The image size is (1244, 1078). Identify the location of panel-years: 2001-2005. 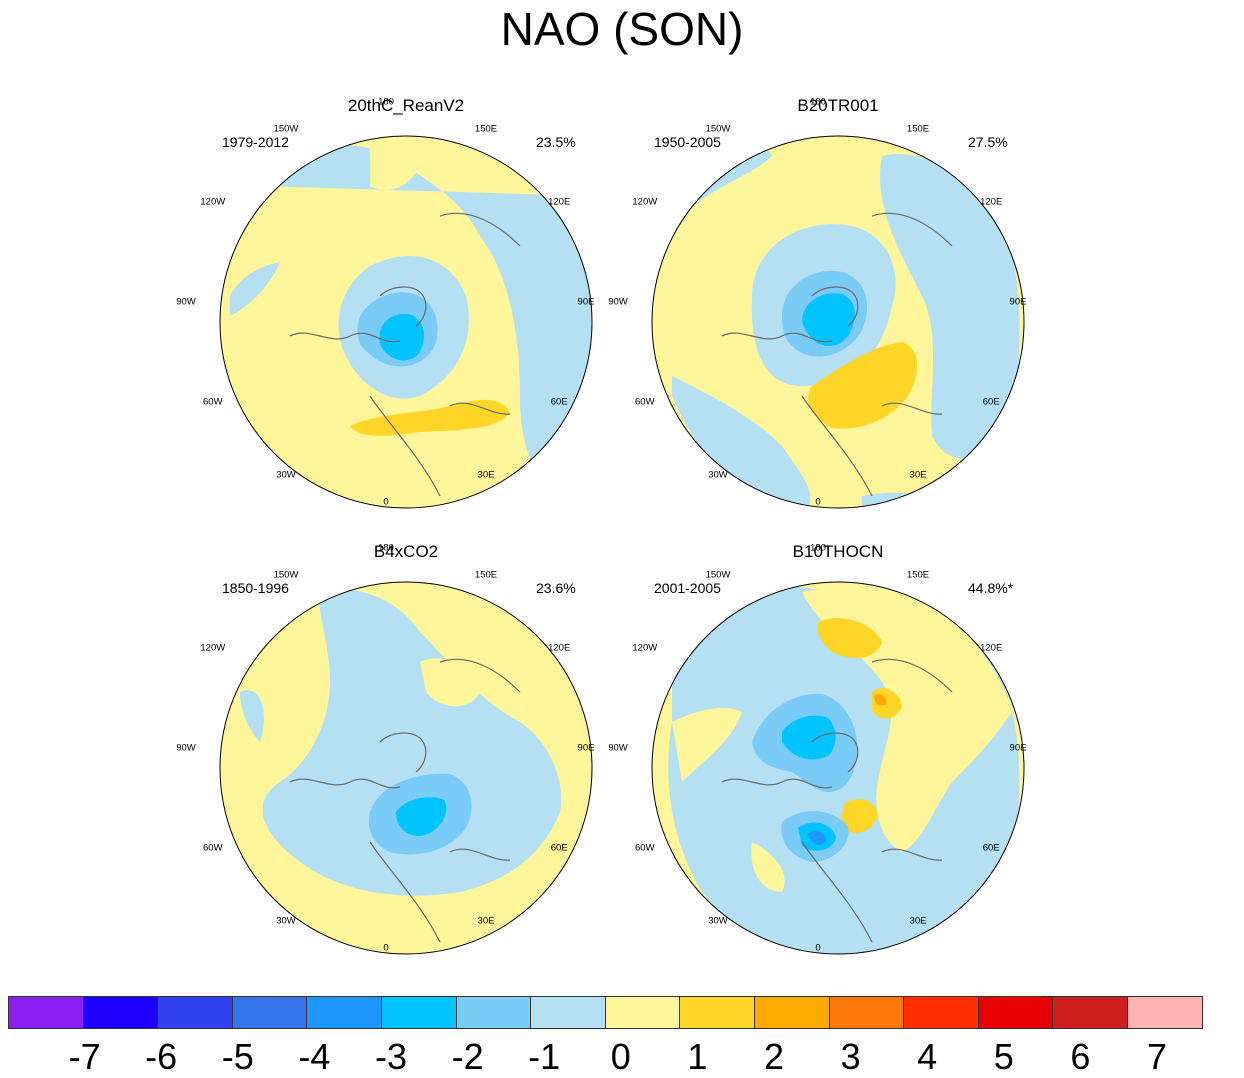
(687, 588).